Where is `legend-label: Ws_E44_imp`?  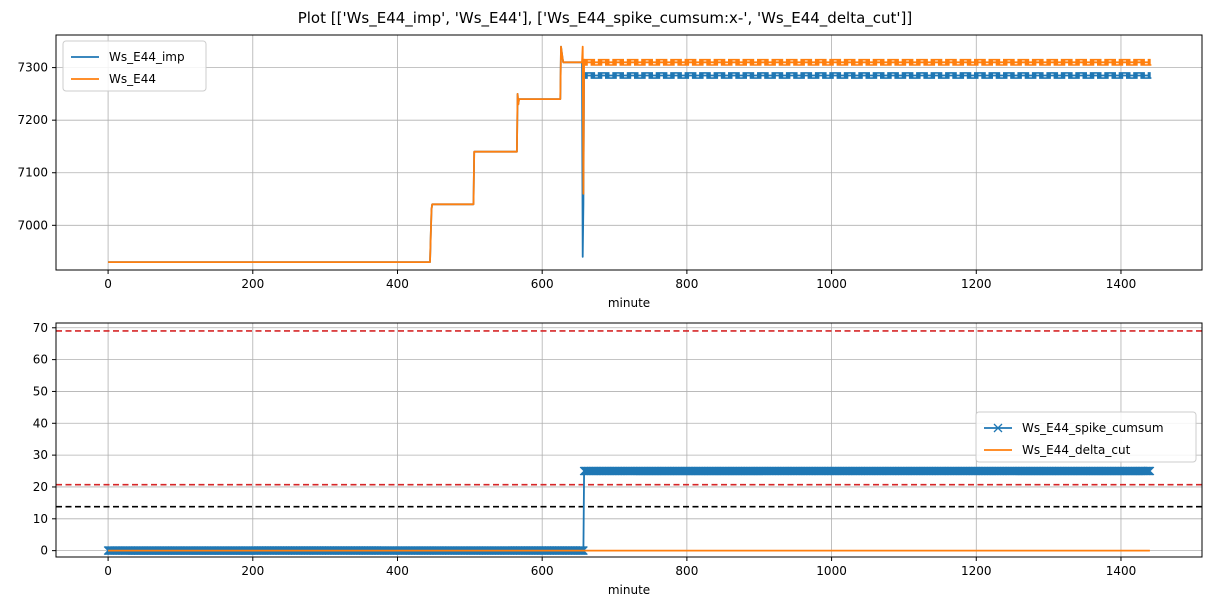
legend-label: Ws_E44_imp is located at coordinates (147, 57).